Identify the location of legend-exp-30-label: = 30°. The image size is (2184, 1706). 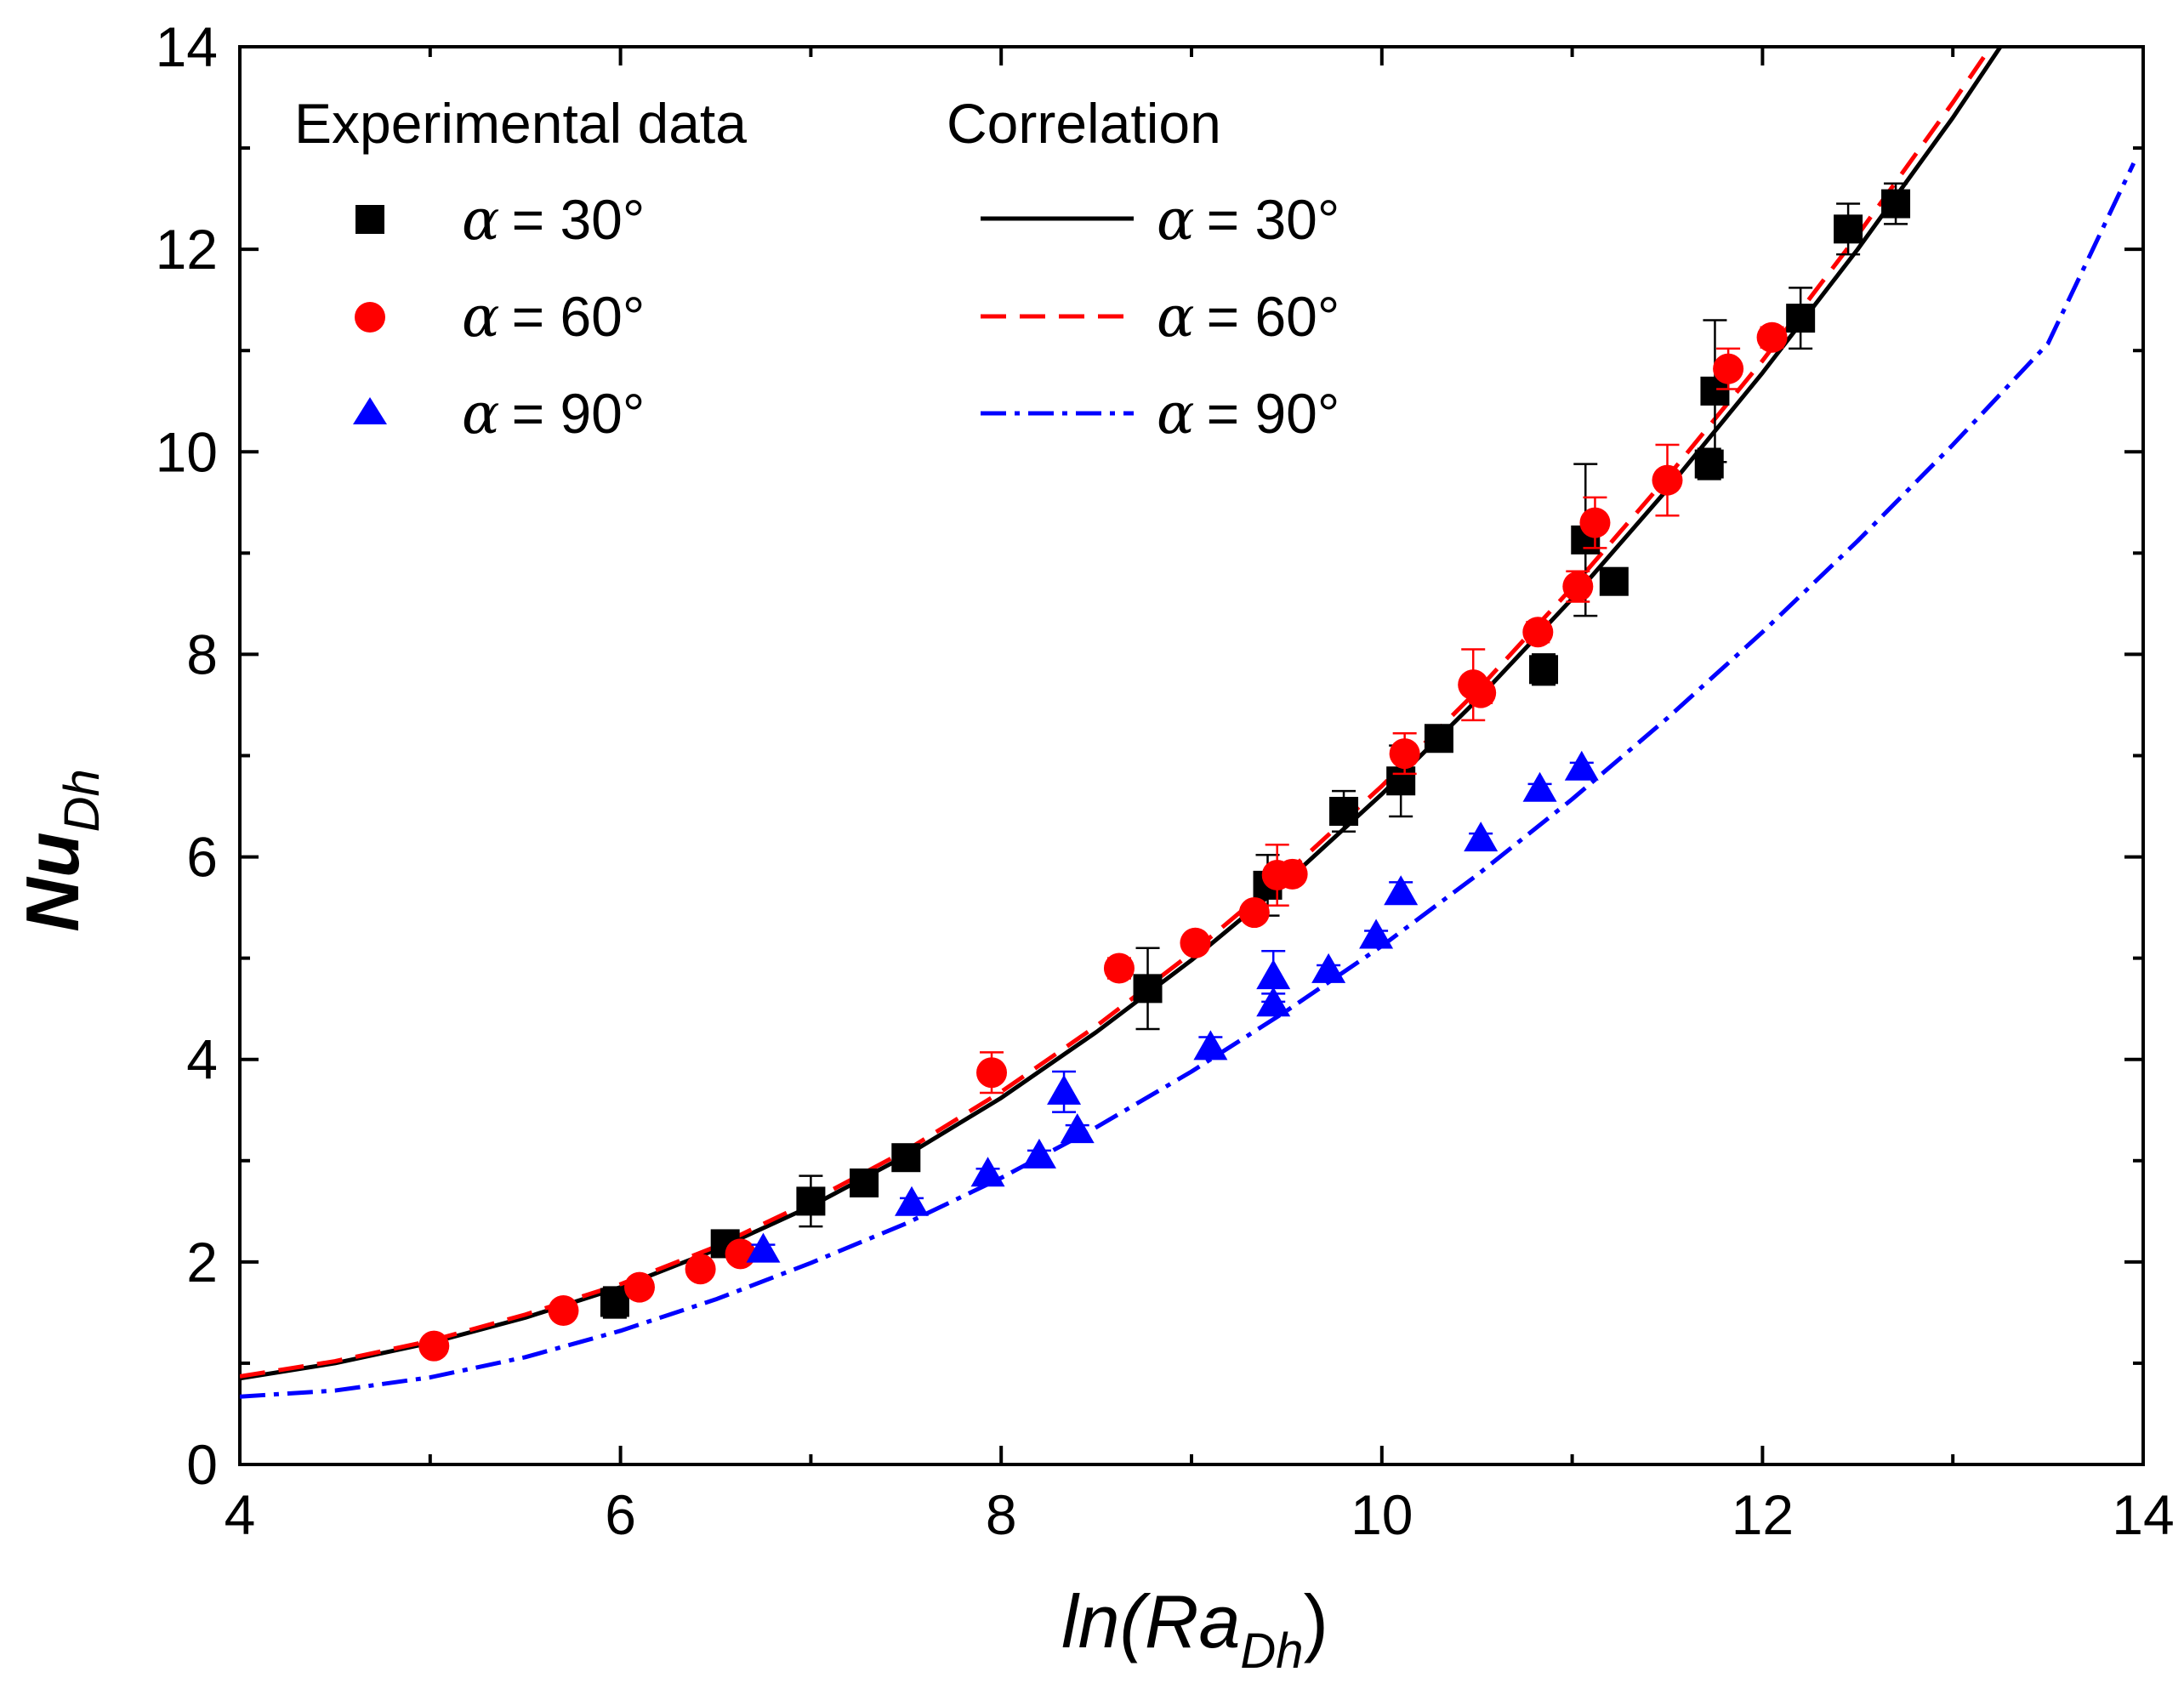
(579, 220).